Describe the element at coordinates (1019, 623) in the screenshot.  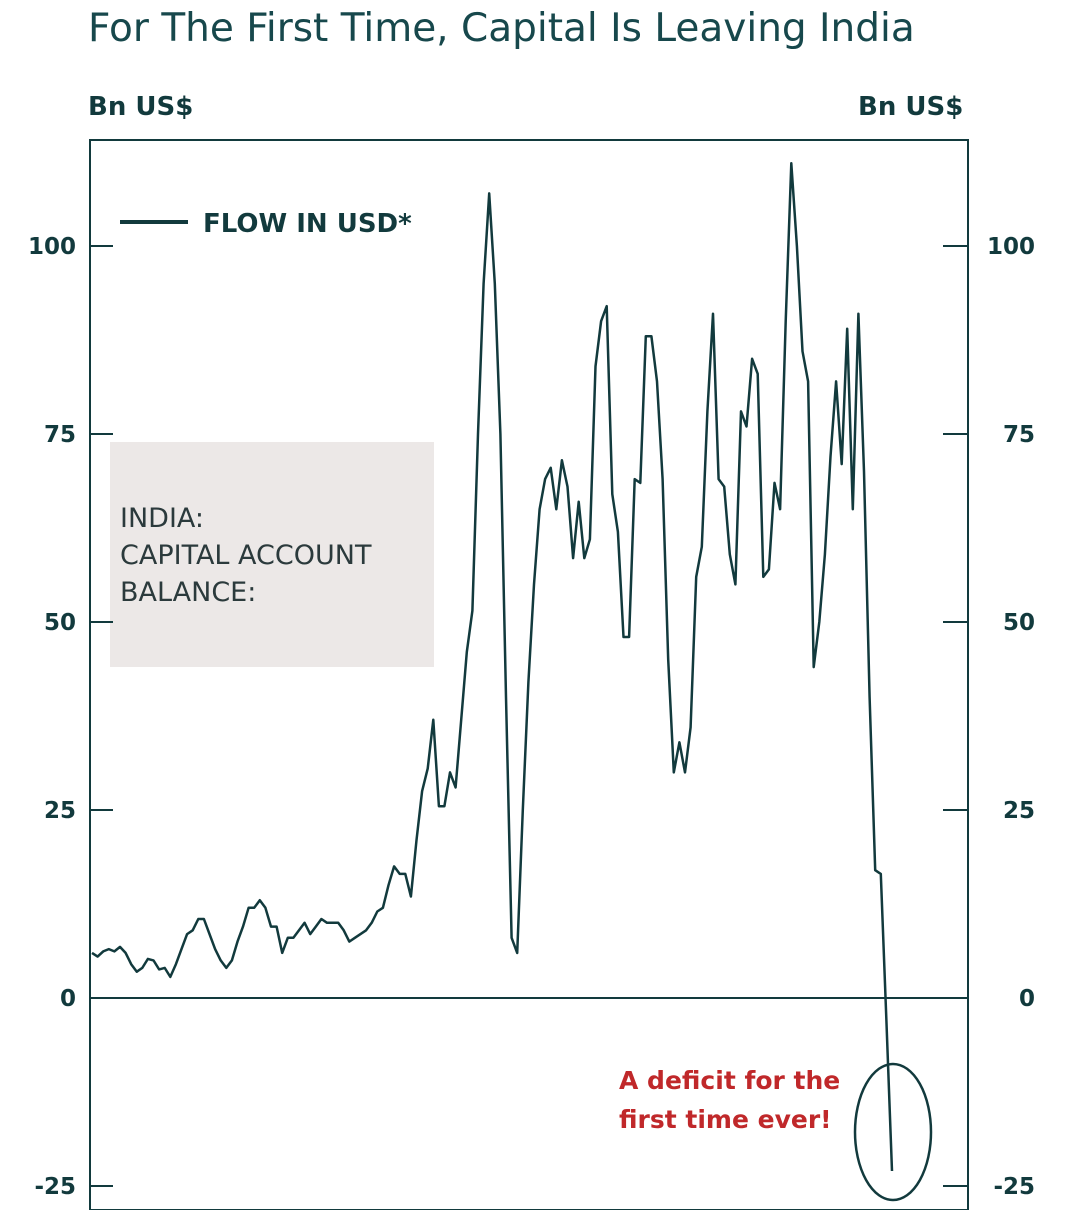
I see `right-tick-label-50: 50` at that location.